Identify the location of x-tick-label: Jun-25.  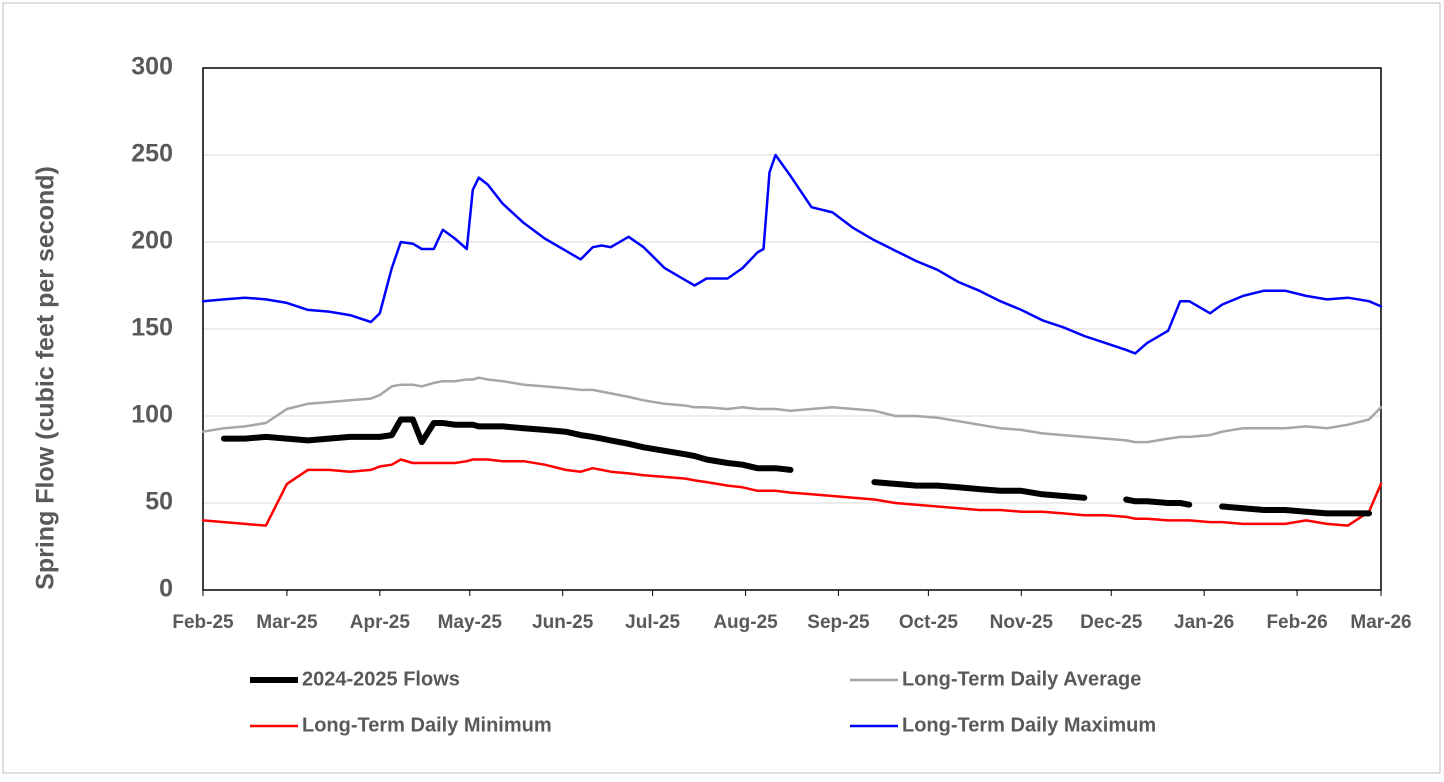
(563, 622).